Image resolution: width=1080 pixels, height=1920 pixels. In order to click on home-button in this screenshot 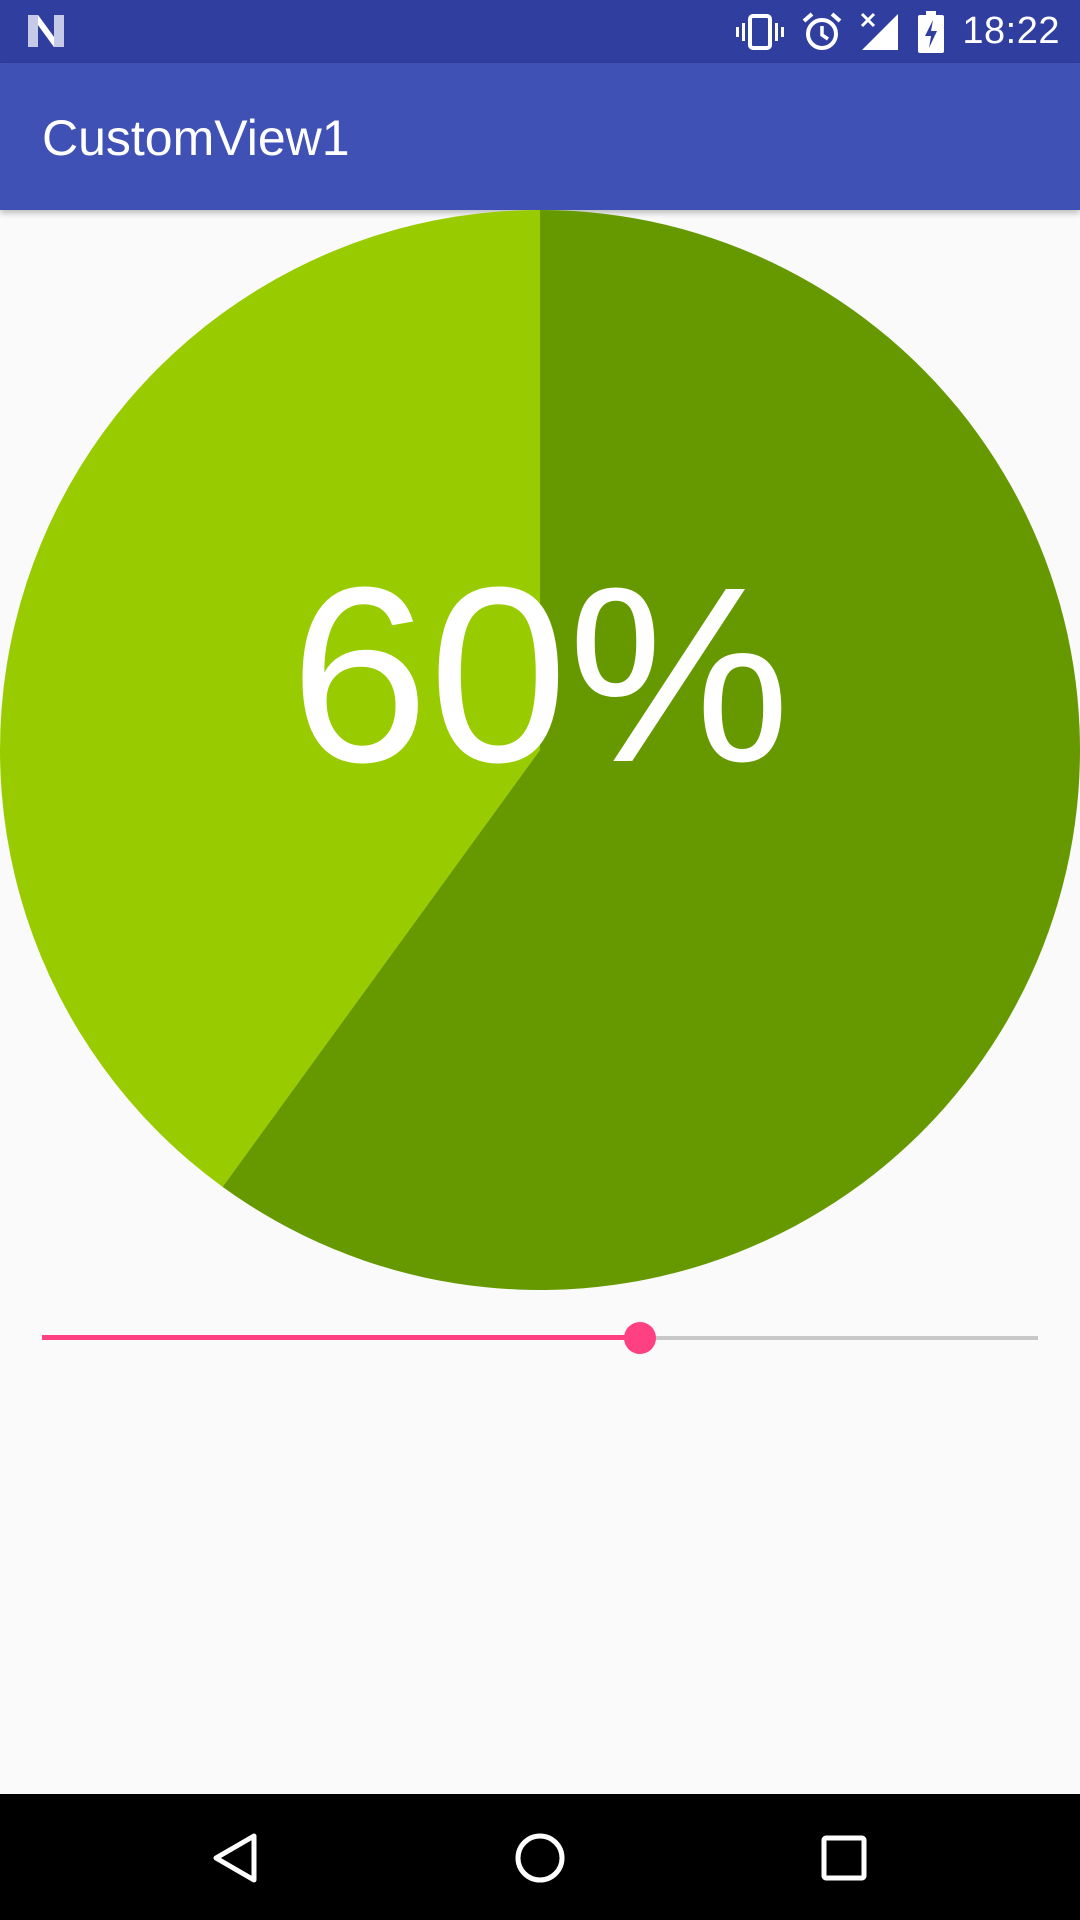, I will do `click(540, 1858)`.